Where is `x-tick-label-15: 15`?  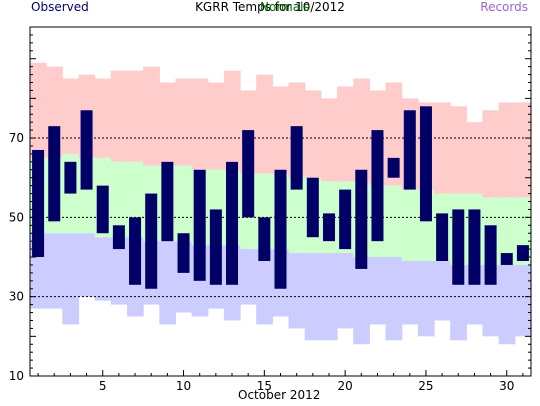
x-tick-label-15: 15 is located at coordinates (264, 386).